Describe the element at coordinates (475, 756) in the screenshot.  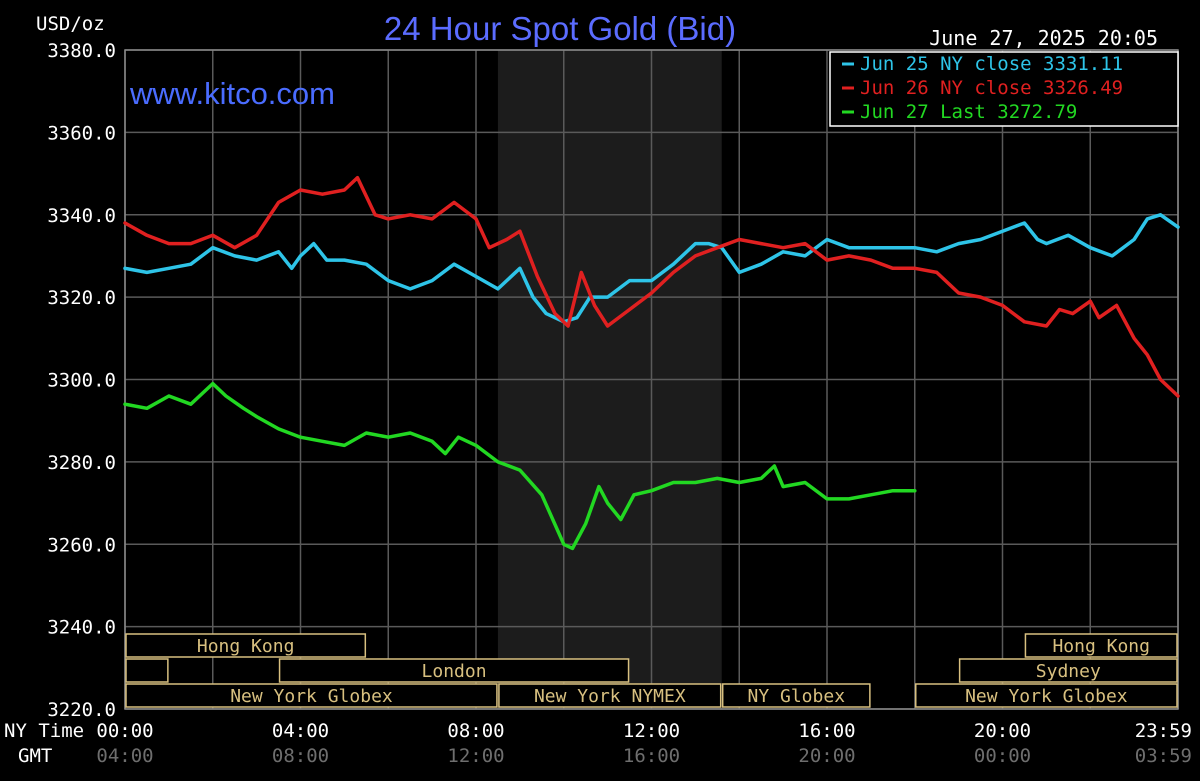
I see `x-tick-label-gmt: 12:00` at that location.